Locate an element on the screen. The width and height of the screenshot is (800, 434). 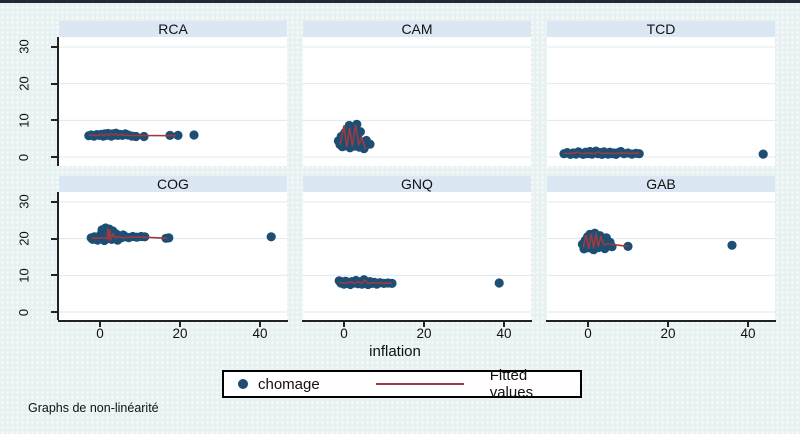
x-axis-title: inflation is located at coordinates (395, 351).